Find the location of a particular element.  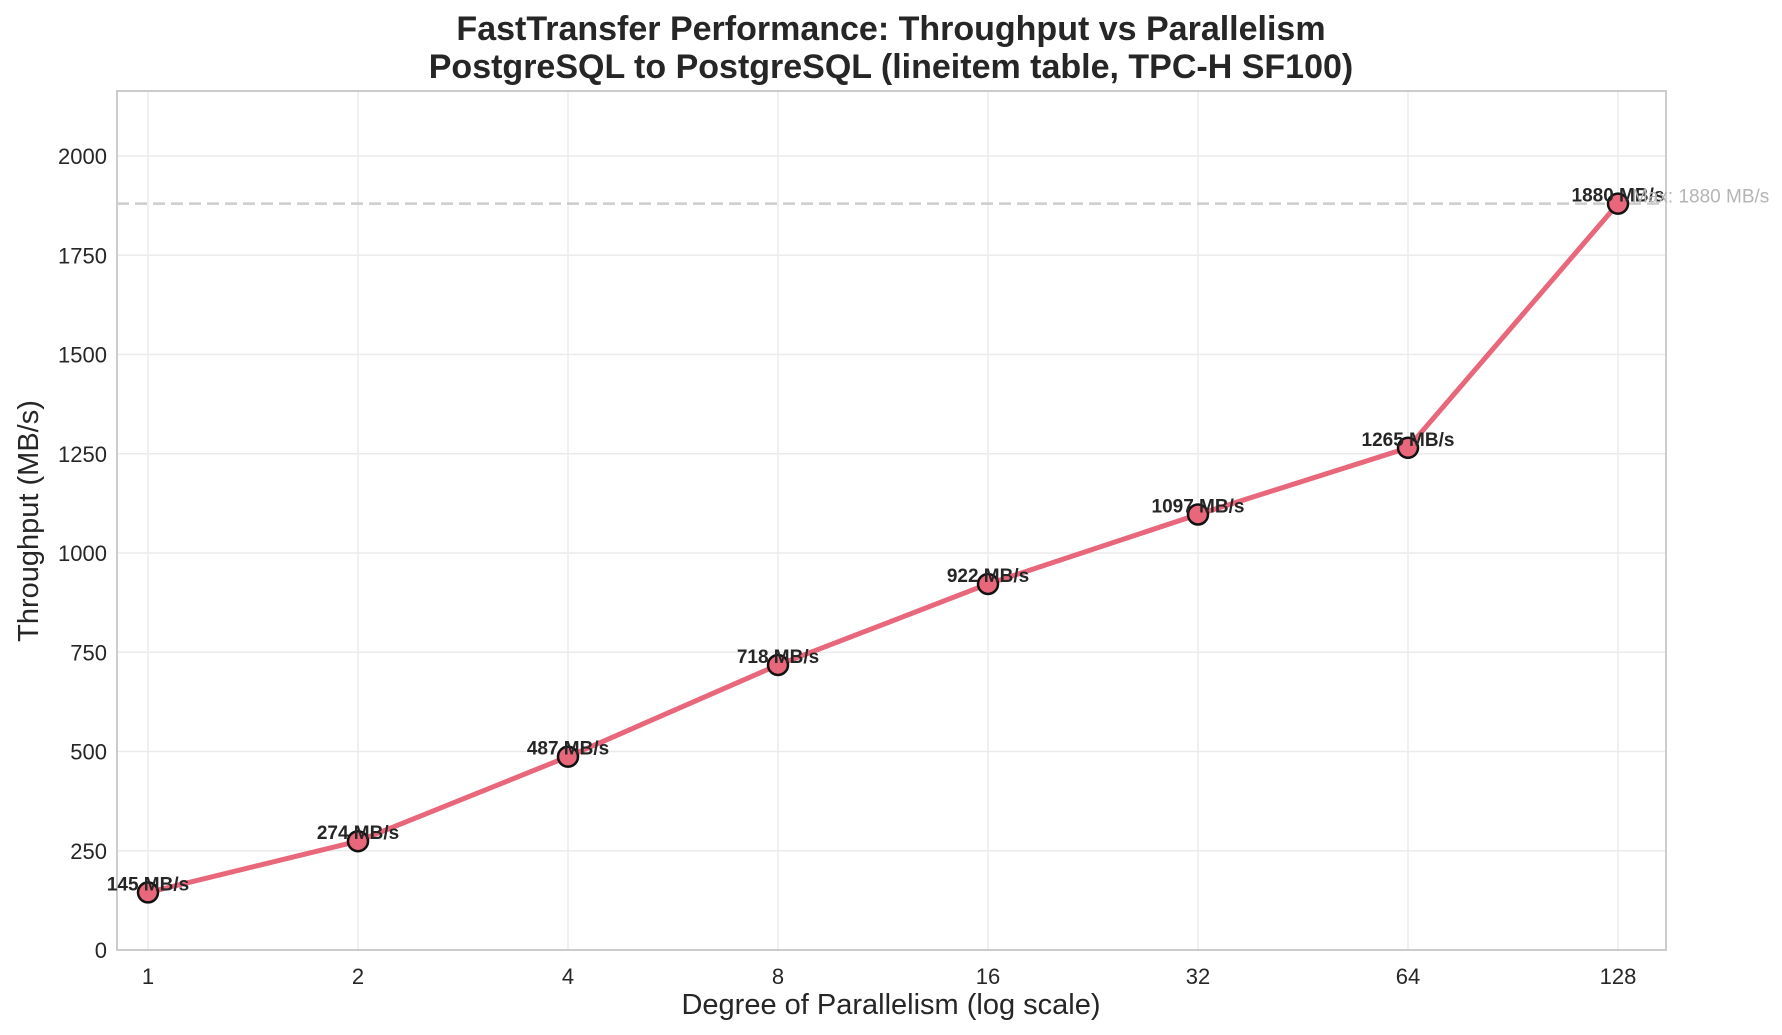

y-tick-label: 1000 is located at coordinates (82, 553).